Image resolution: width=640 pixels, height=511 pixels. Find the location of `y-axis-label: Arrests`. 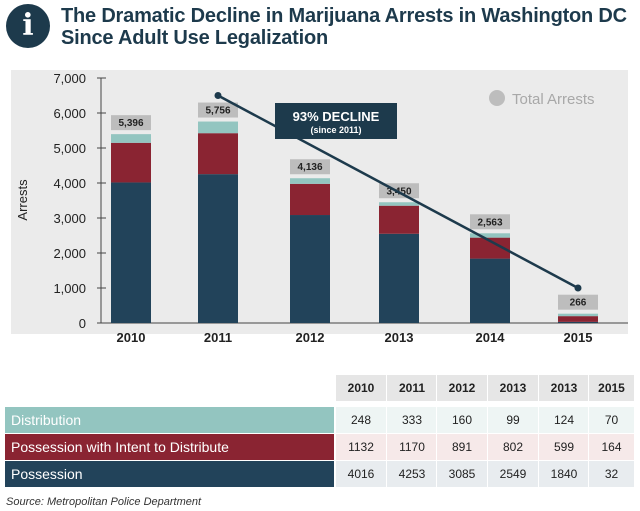

y-axis-label: Arrests is located at coordinates (22, 200).